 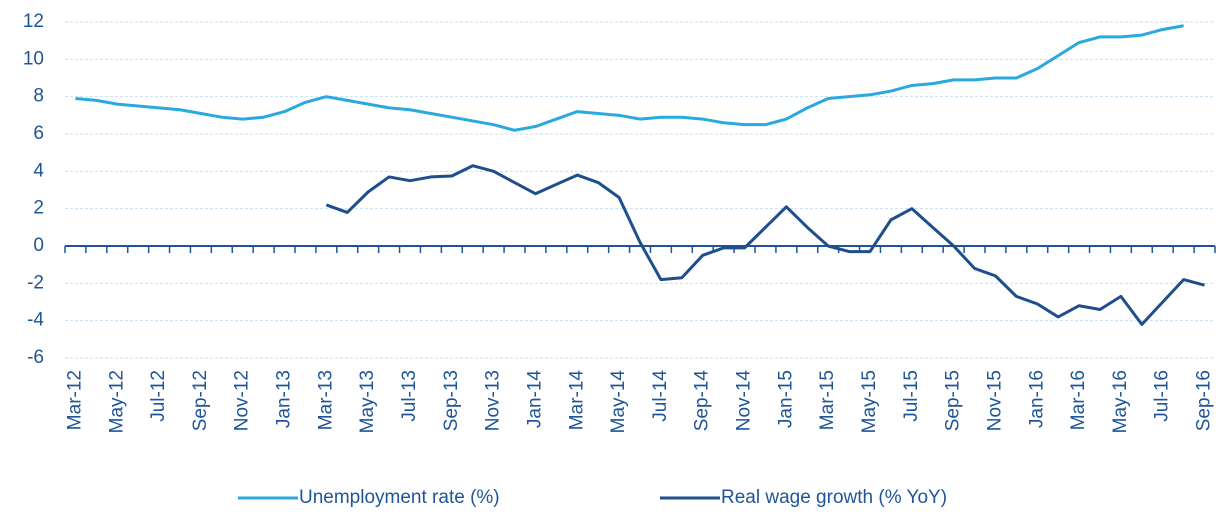 I want to click on x-tick-label: Mar-12, so click(x=74, y=400).